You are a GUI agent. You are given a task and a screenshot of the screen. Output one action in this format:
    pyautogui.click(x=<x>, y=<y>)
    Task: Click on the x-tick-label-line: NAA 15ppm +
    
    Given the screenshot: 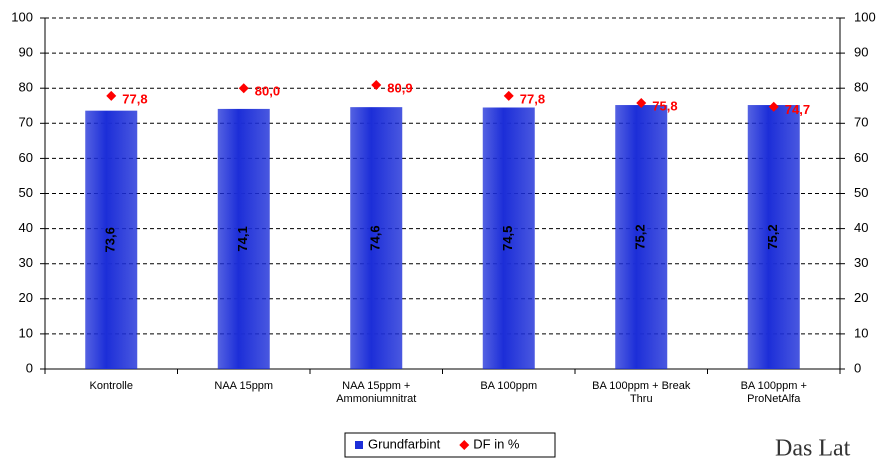 What is the action you would take?
    pyautogui.click(x=376, y=386)
    